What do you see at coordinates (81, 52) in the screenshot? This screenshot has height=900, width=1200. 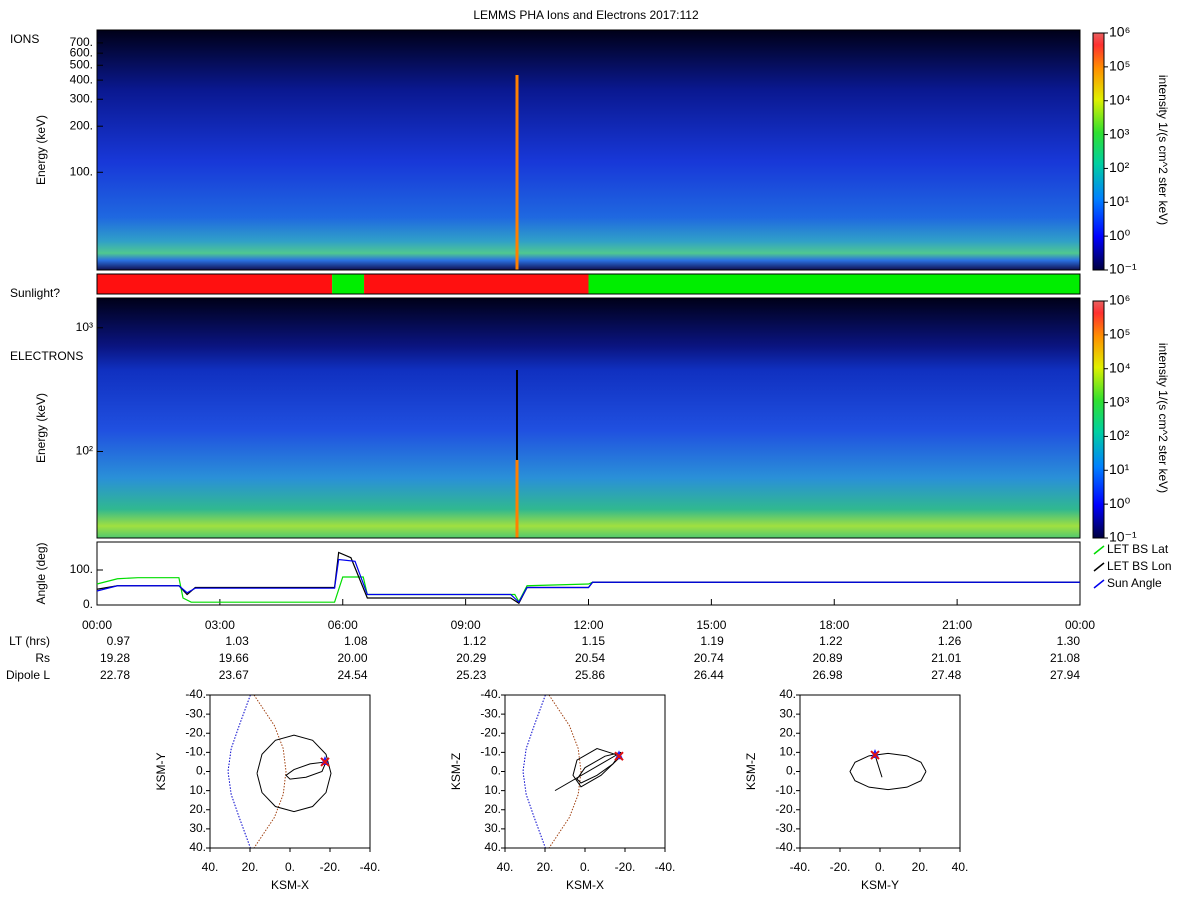 I see `y-tick-label: 600.` at bounding box center [81, 52].